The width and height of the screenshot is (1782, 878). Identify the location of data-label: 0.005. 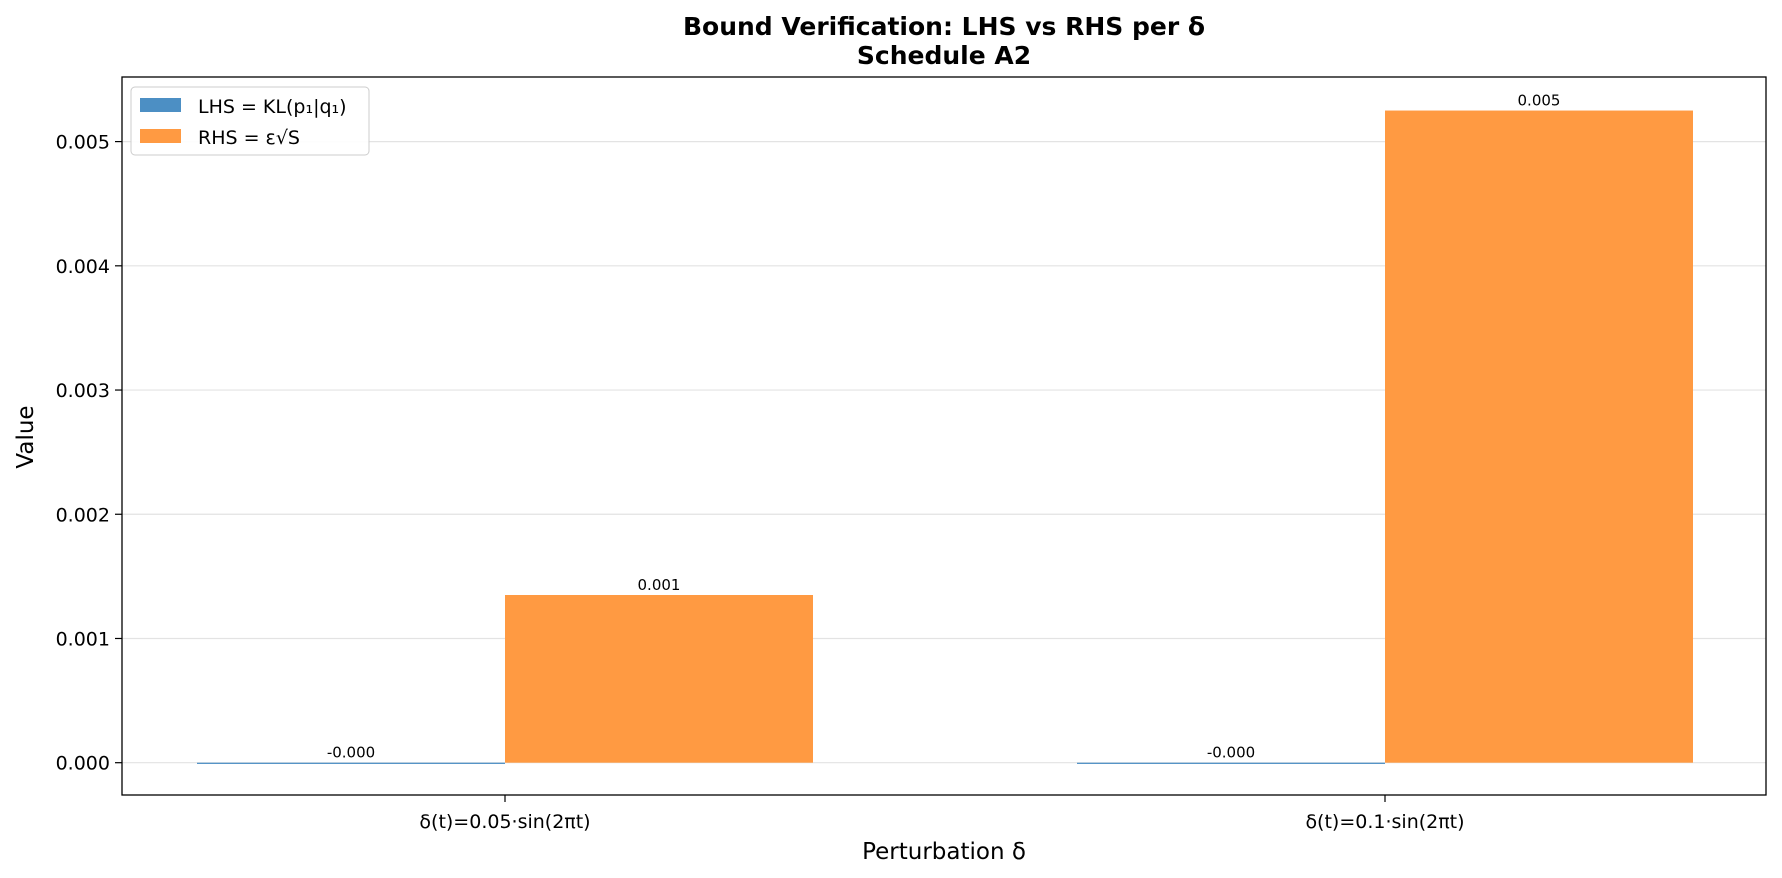
(1539, 101).